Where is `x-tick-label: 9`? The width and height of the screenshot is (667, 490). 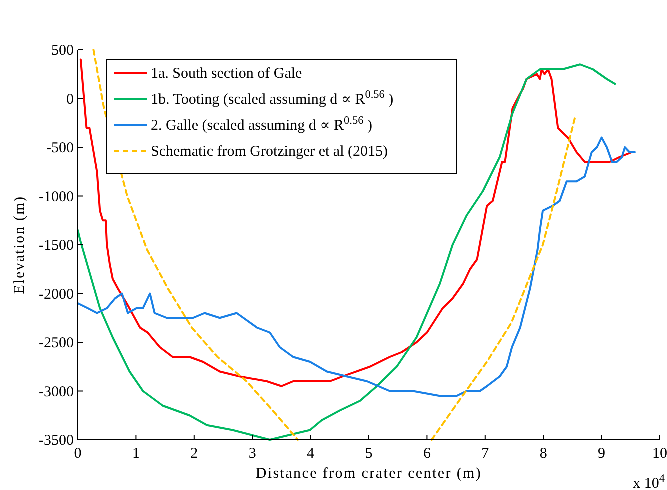 x-tick-label: 9 is located at coordinates (602, 454).